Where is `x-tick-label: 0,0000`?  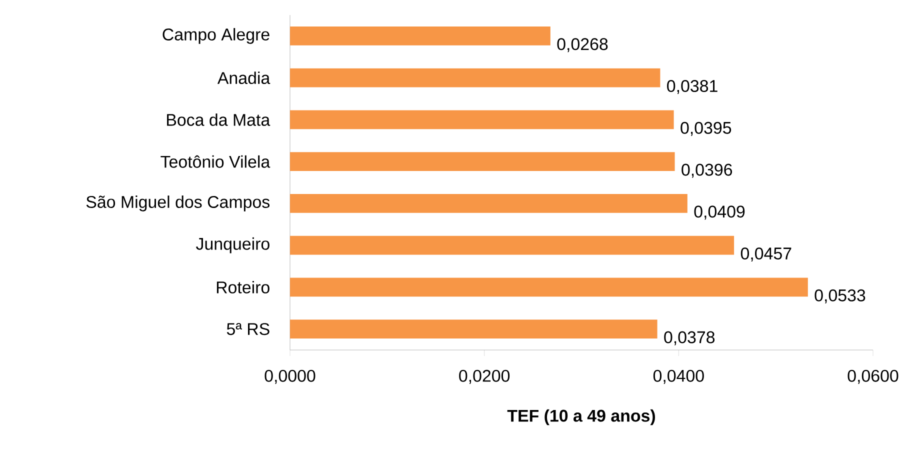
x-tick-label: 0,0000 is located at coordinates (290, 377).